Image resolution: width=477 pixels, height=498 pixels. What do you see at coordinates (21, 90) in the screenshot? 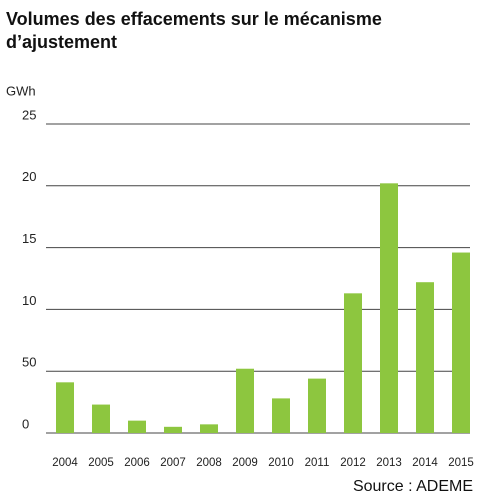
I see `y-axis-label: GWh` at bounding box center [21, 90].